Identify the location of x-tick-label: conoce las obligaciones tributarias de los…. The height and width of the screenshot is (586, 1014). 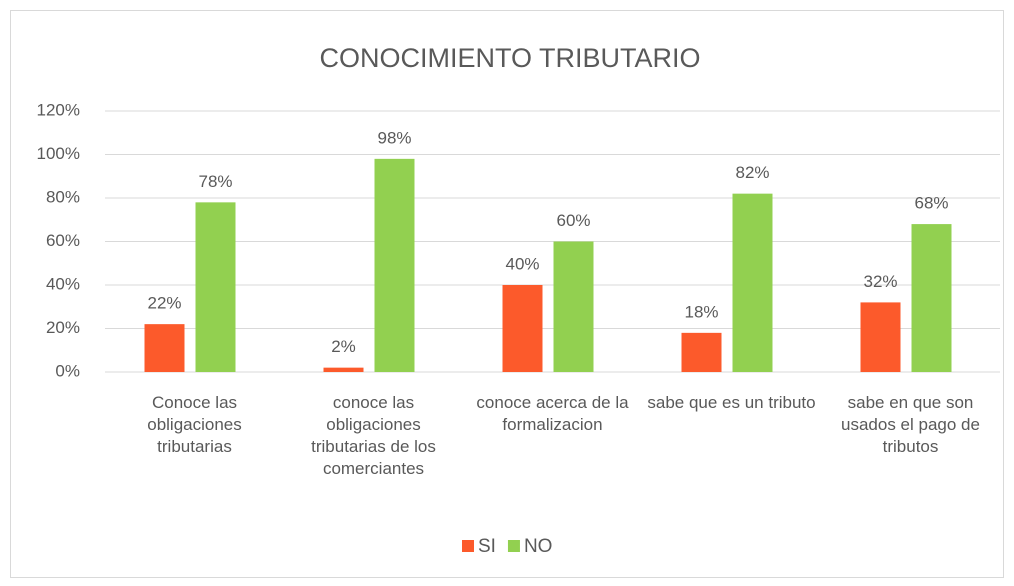
(373, 435).